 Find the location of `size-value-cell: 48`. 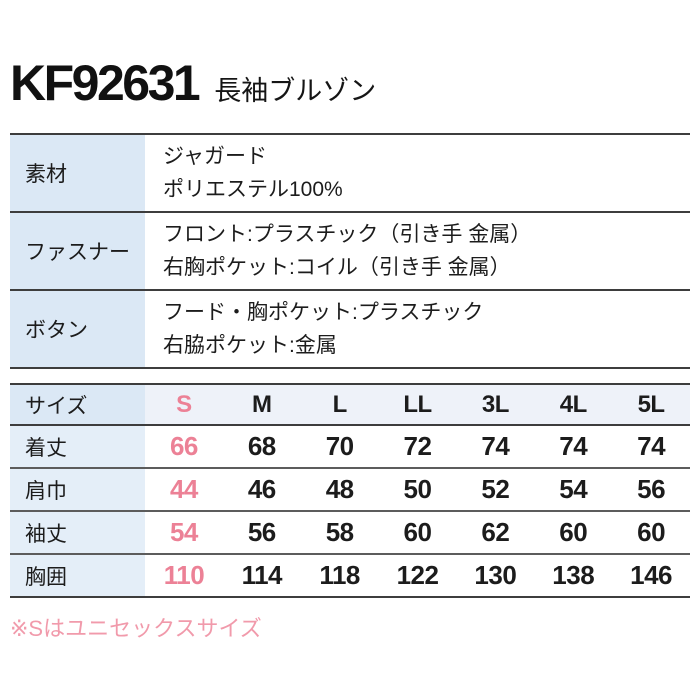

size-value-cell: 48 is located at coordinates (339, 489).